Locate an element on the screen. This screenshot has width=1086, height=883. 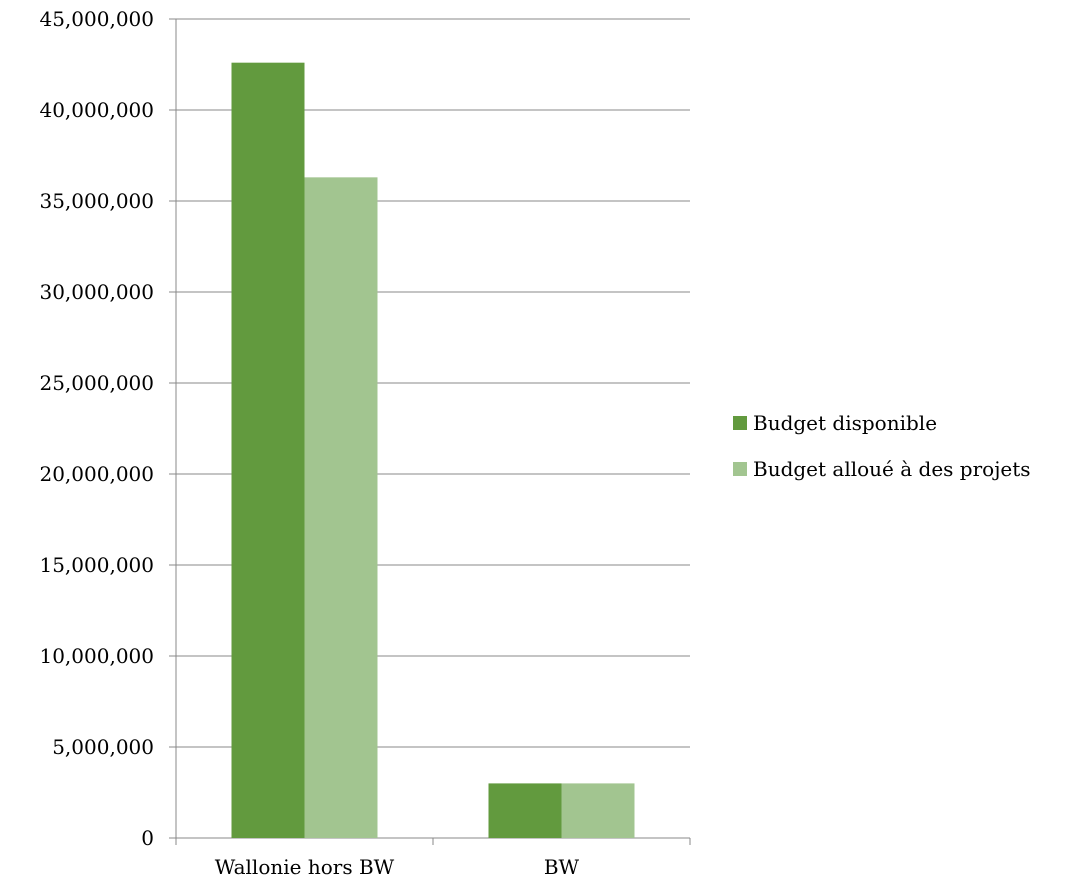
y-tick-label: 20,000,000 is located at coordinates (96, 474).